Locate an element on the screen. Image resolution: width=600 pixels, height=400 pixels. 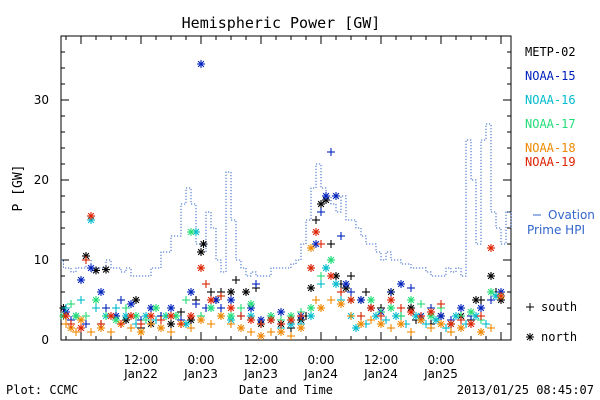
legend-ovation-line2: Prime HPI is located at coordinates (556, 230).